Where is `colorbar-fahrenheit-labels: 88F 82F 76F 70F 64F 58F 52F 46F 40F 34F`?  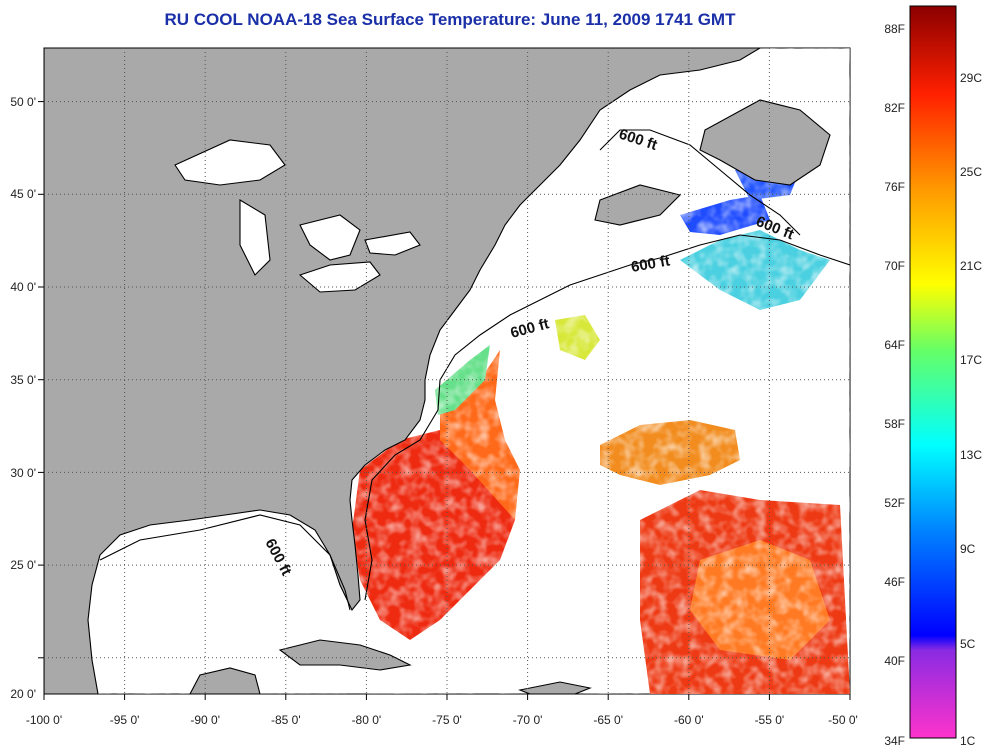
colorbar-fahrenheit-labels: 88F 82F 76F 70F 64F 58F 52F 46F 40F 34F is located at coordinates (894, 385).